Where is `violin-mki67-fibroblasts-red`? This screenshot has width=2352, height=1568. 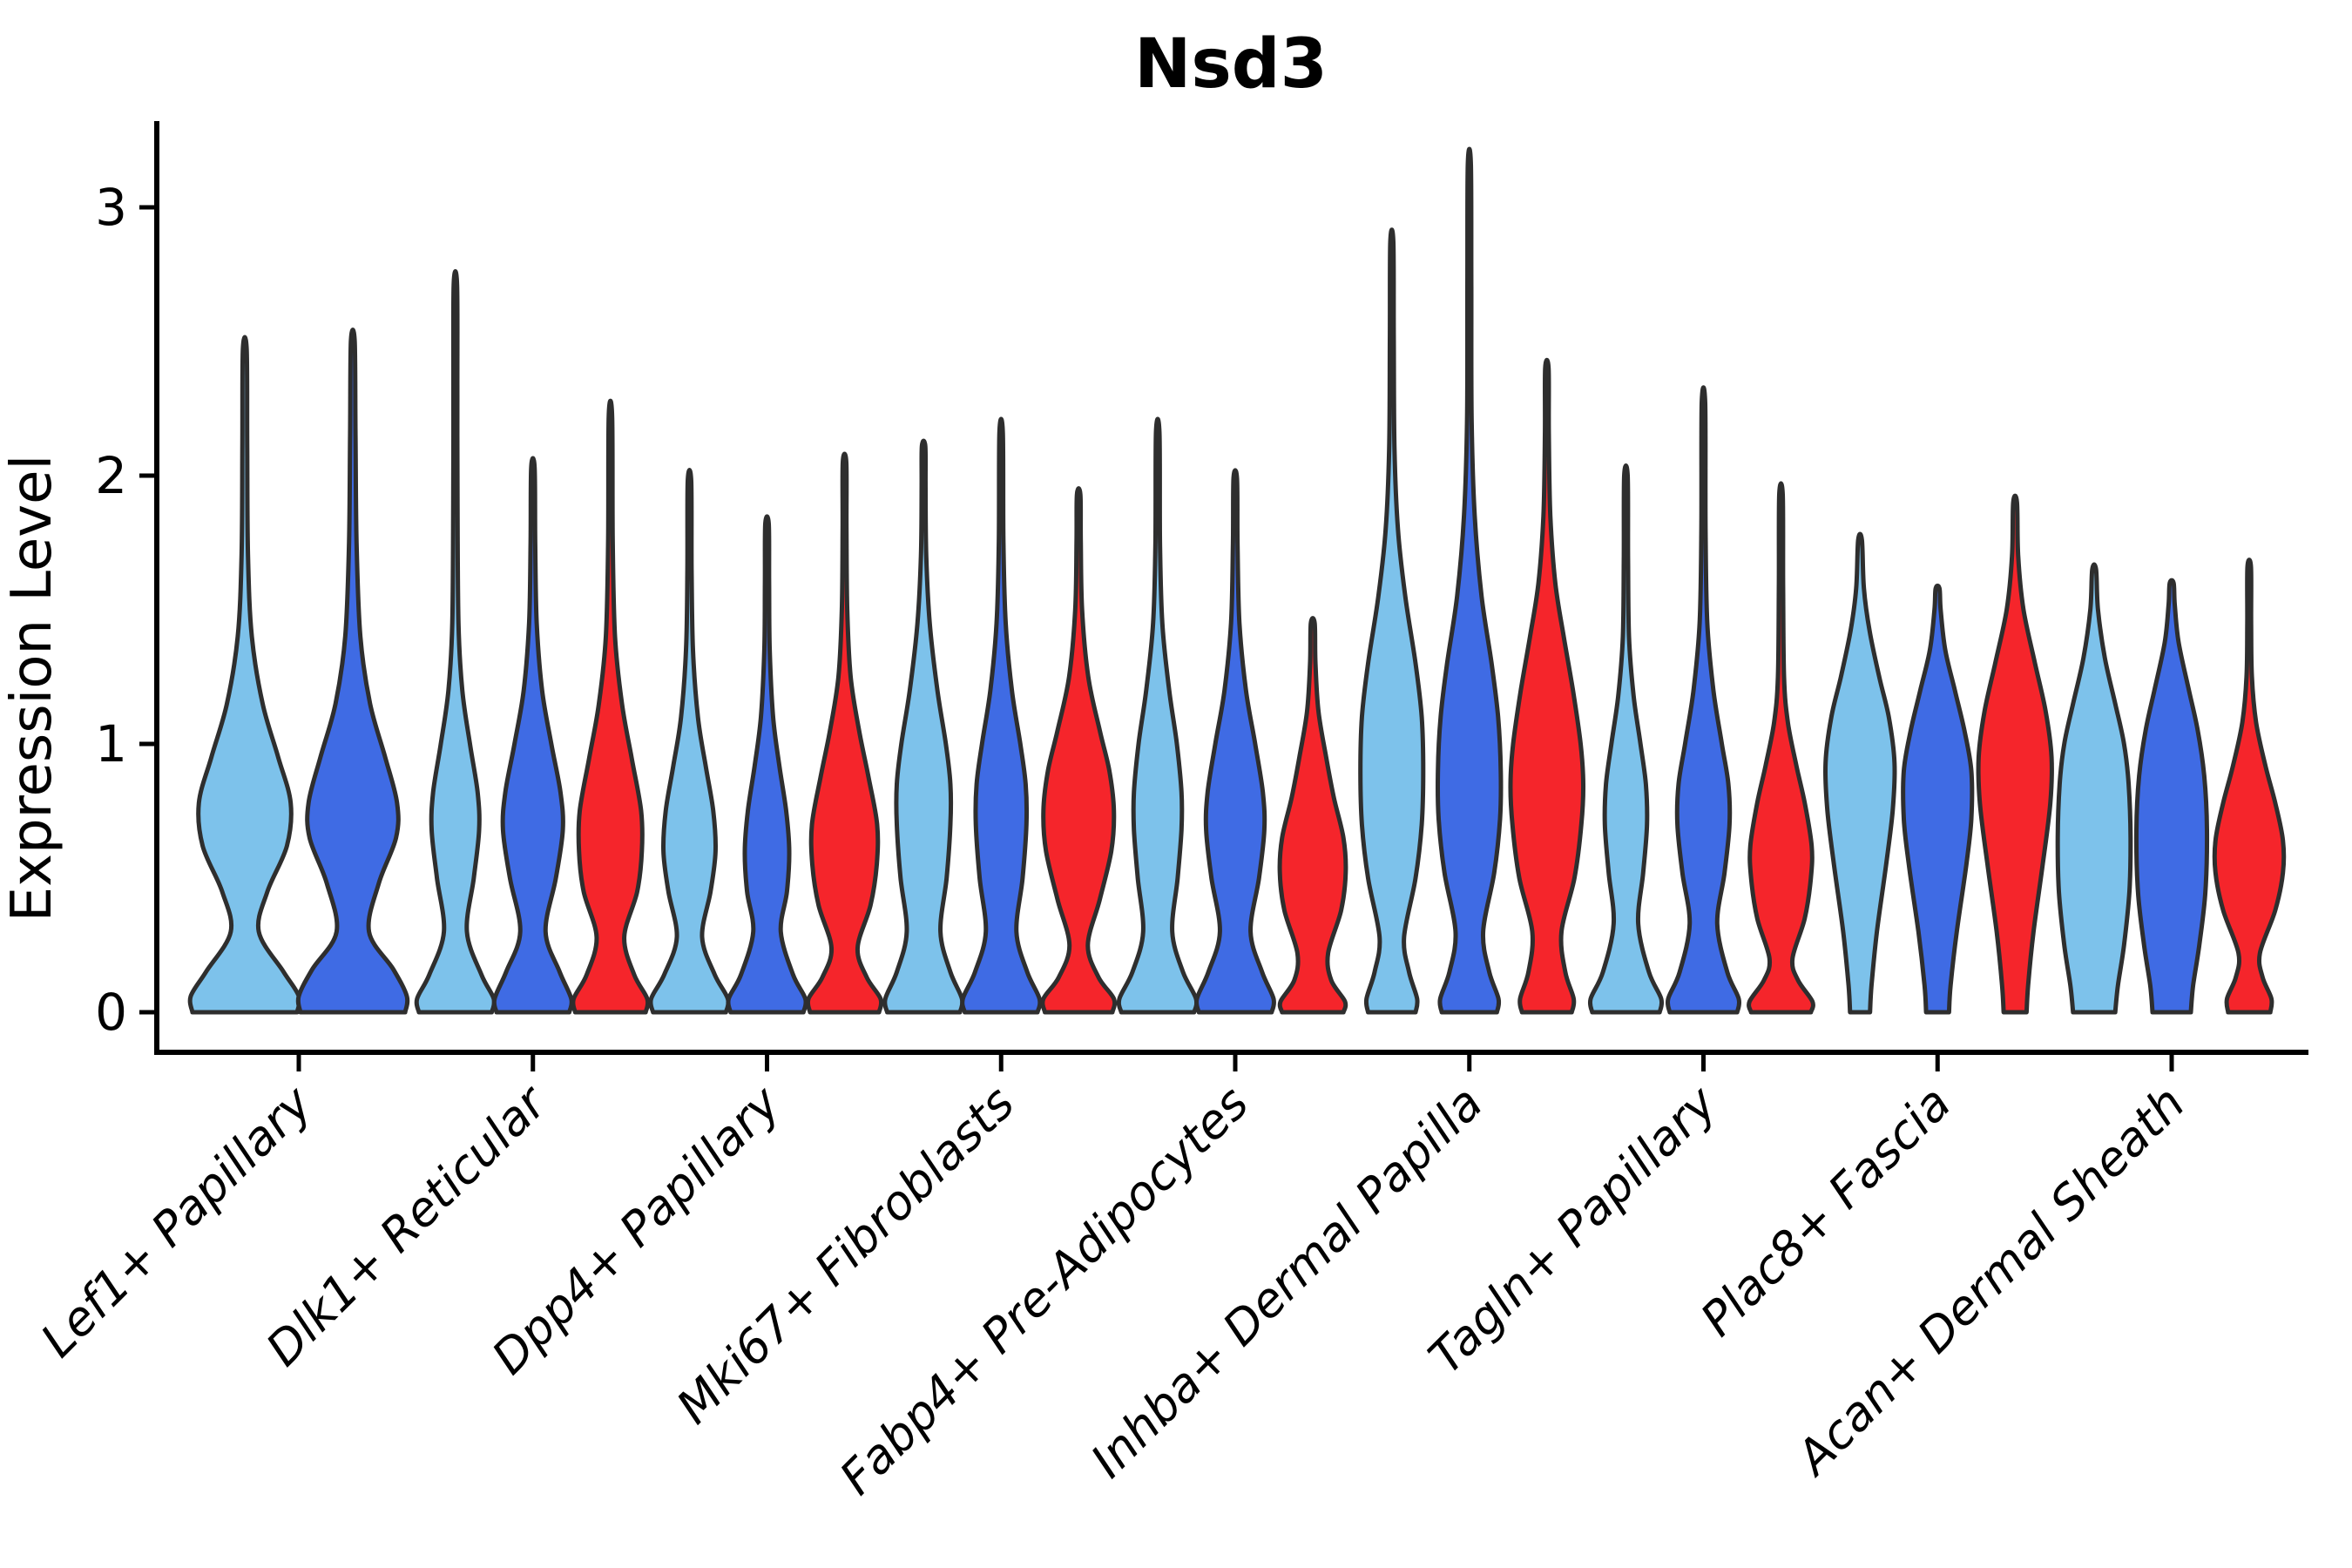
violin-mki67-fibroblasts-red is located at coordinates (1079, 751).